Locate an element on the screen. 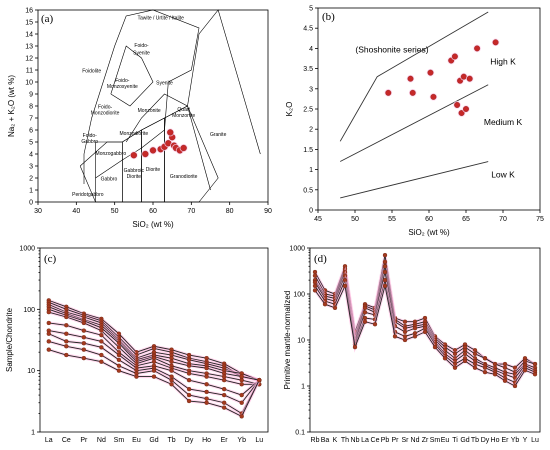 The image size is (550, 450). x-tick-label-d: Rb is located at coordinates (315, 440).